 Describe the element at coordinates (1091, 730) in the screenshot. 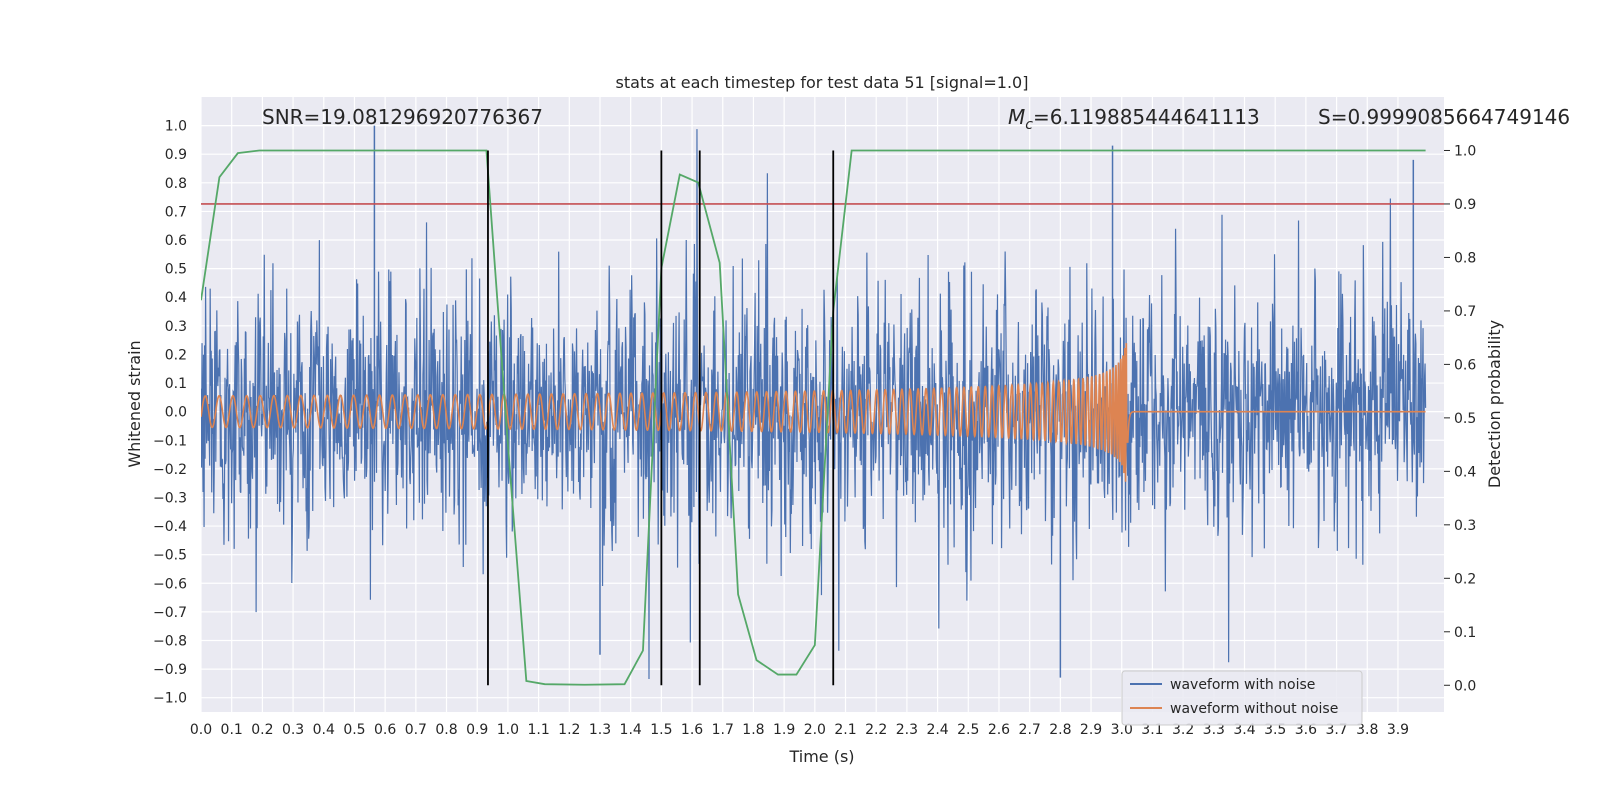

I see `x-tick-label: 2.9` at that location.